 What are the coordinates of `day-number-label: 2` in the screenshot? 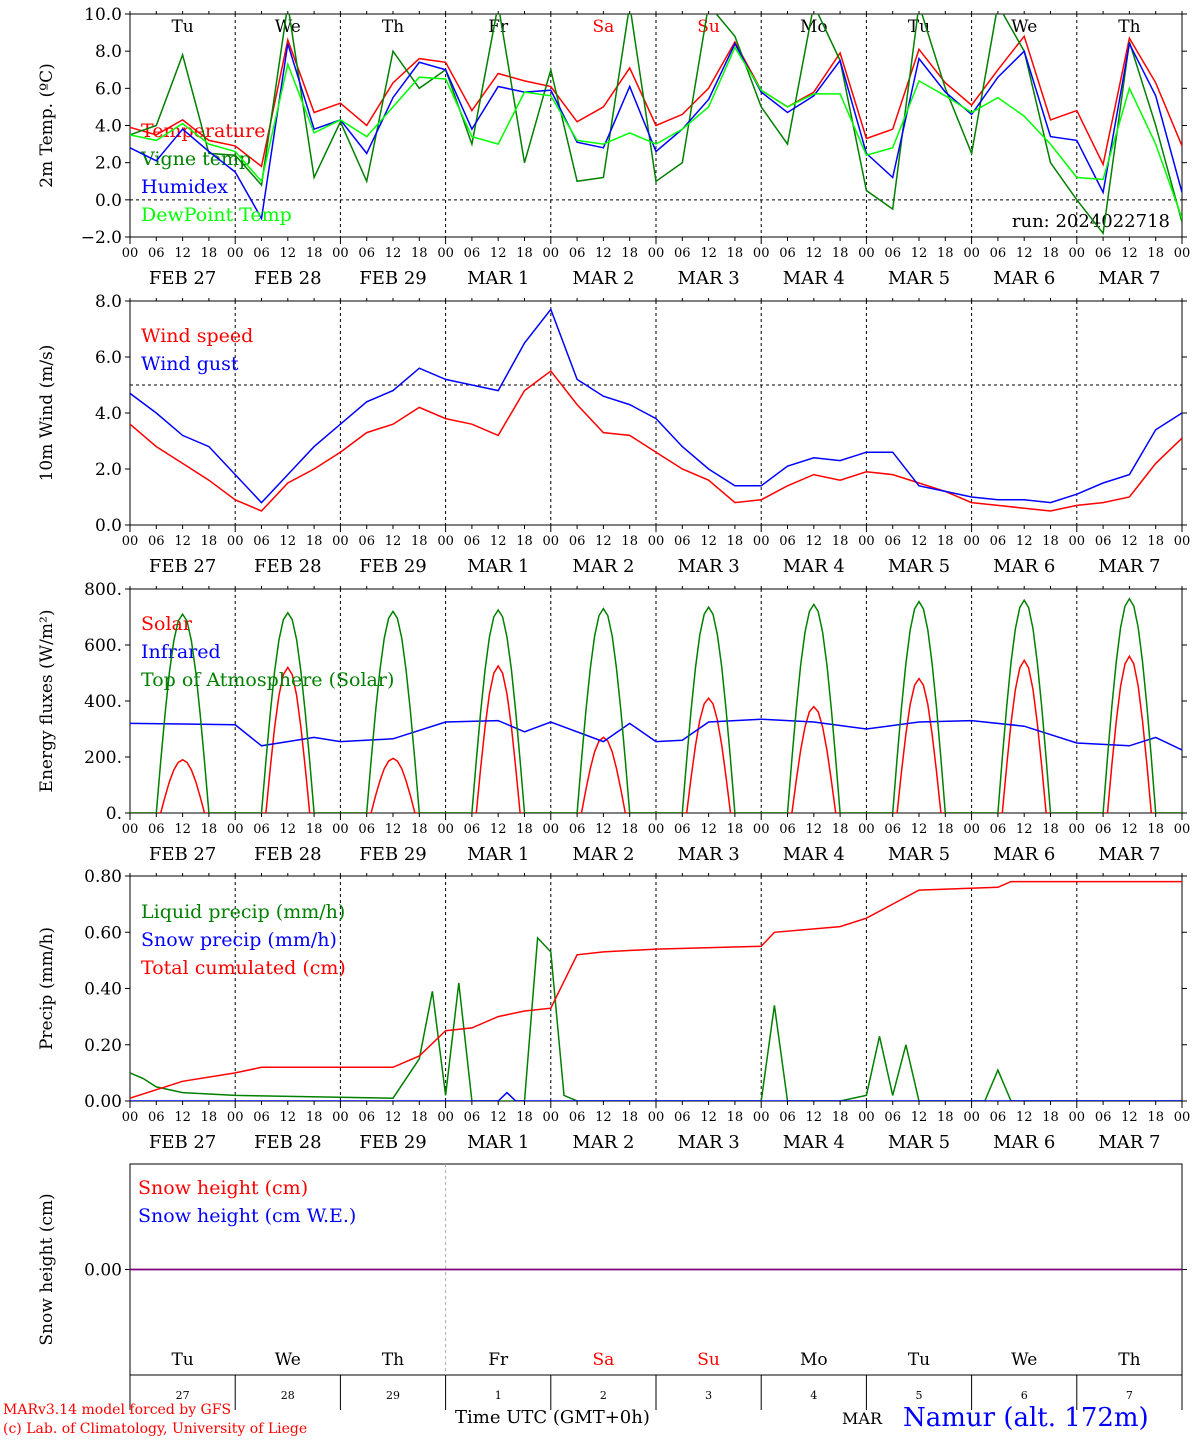 It's located at (603, 1395).